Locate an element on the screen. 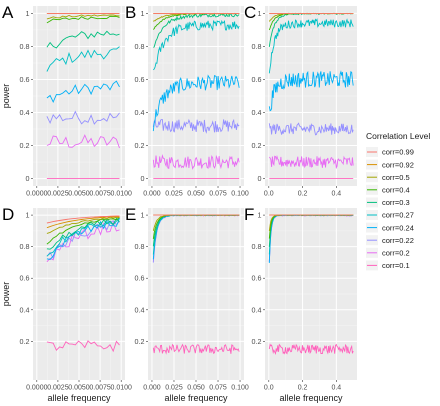  legend-label: corr=0.1 is located at coordinates (396, 265).